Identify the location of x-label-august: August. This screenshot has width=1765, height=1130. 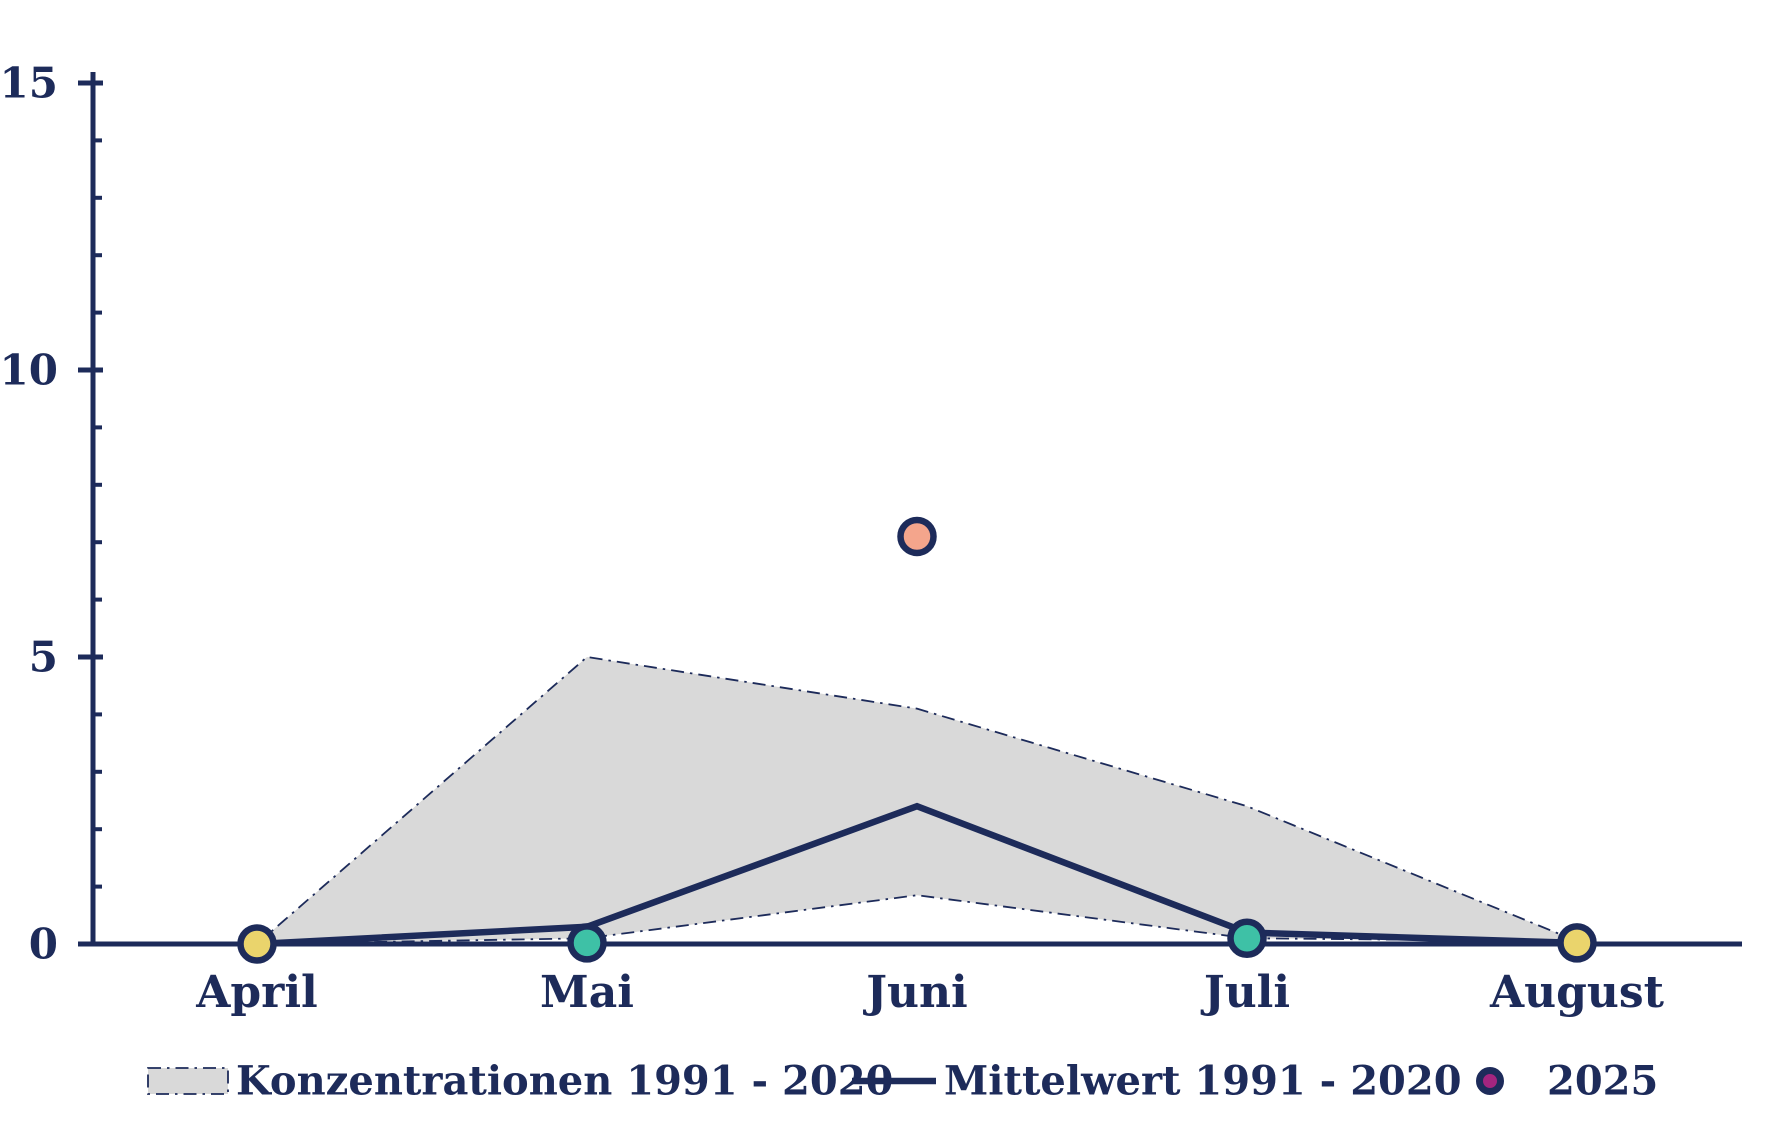
(1577, 992).